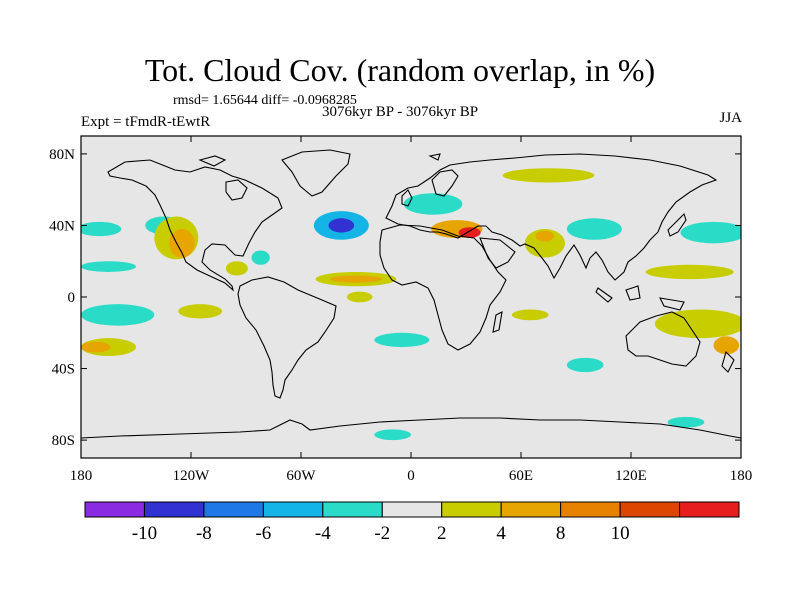 Image resolution: width=800 pixels, height=600 pixels. I want to click on experiment-label: Expt = tFmdR-tEwtR, so click(146, 122).